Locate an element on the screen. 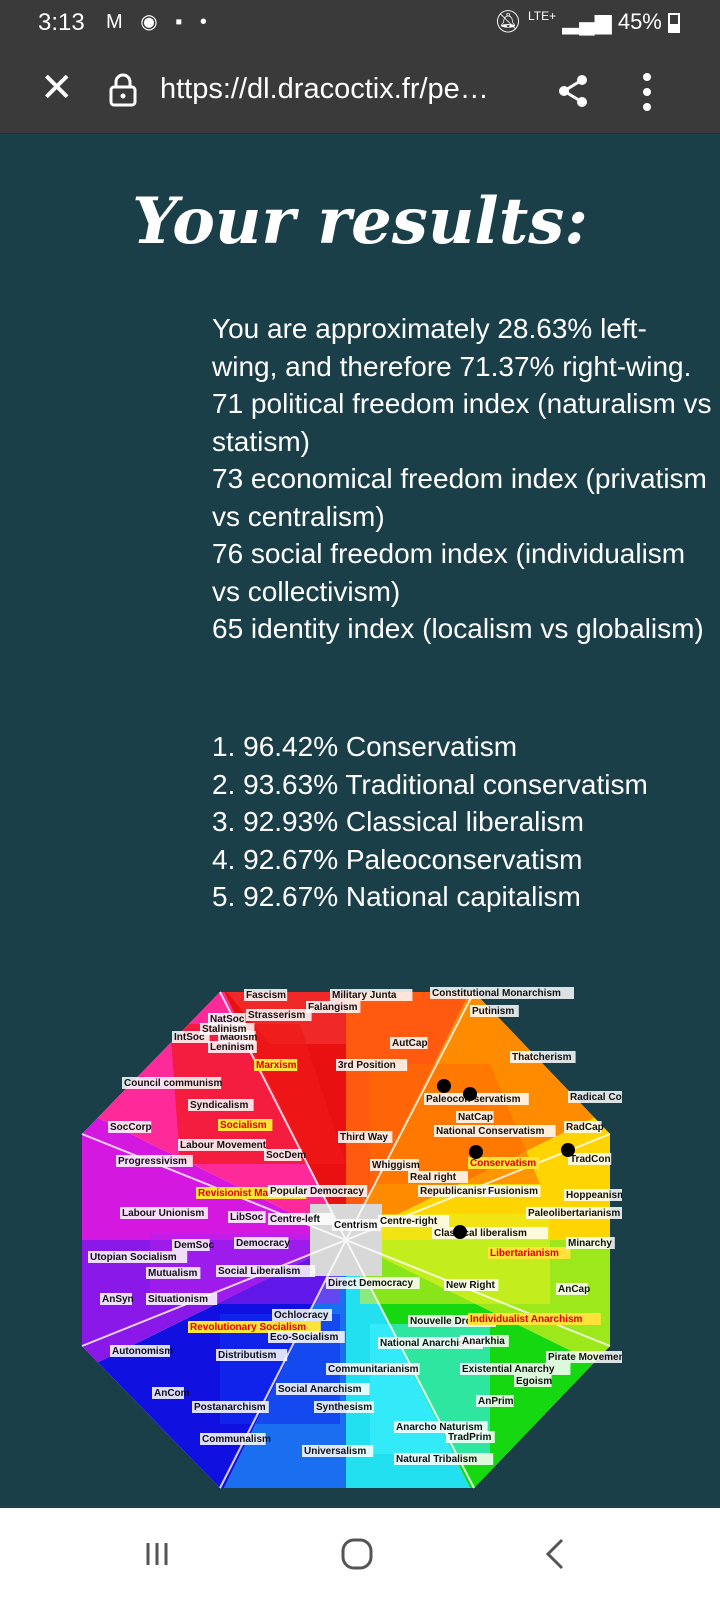 The height and width of the screenshot is (1600, 720). status-right: 🔕︎ LTE+ ▂▄▆ 45% is located at coordinates (587, 22).